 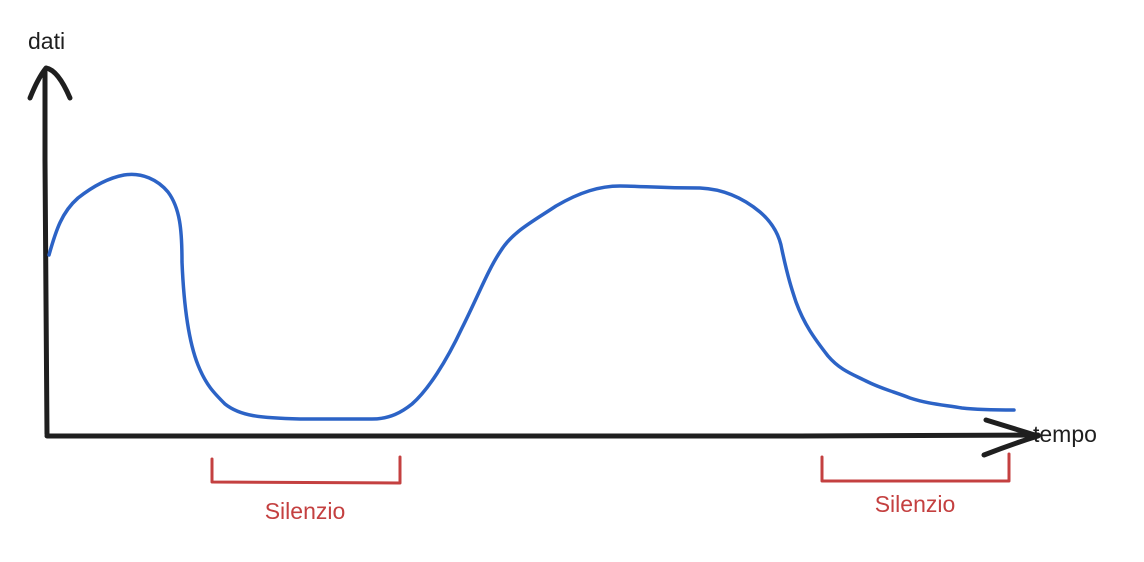 What do you see at coordinates (50, 83) in the screenshot?
I see `y-axis-arrowhead` at bounding box center [50, 83].